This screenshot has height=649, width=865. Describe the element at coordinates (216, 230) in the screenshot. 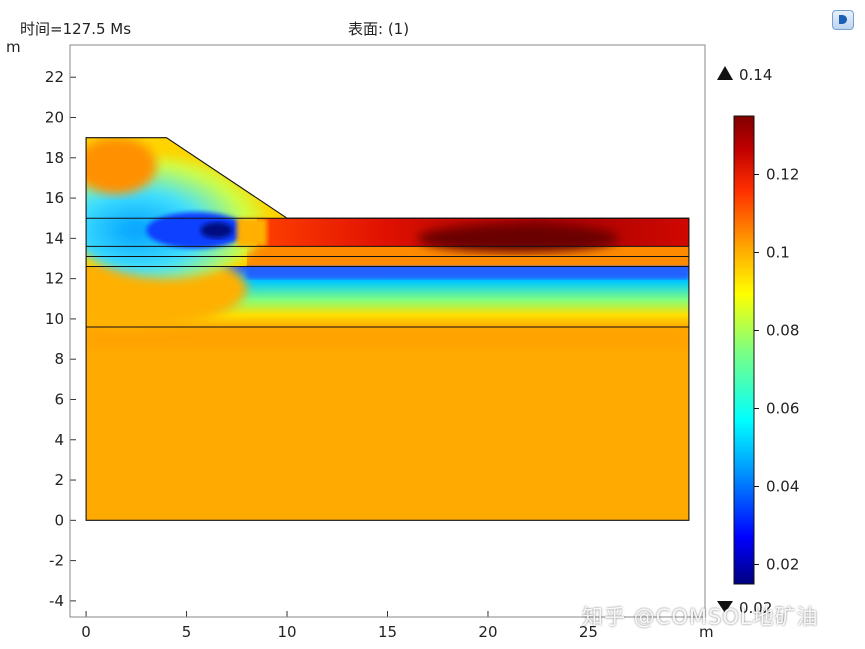

I see `field-darkblue-pocket` at that location.